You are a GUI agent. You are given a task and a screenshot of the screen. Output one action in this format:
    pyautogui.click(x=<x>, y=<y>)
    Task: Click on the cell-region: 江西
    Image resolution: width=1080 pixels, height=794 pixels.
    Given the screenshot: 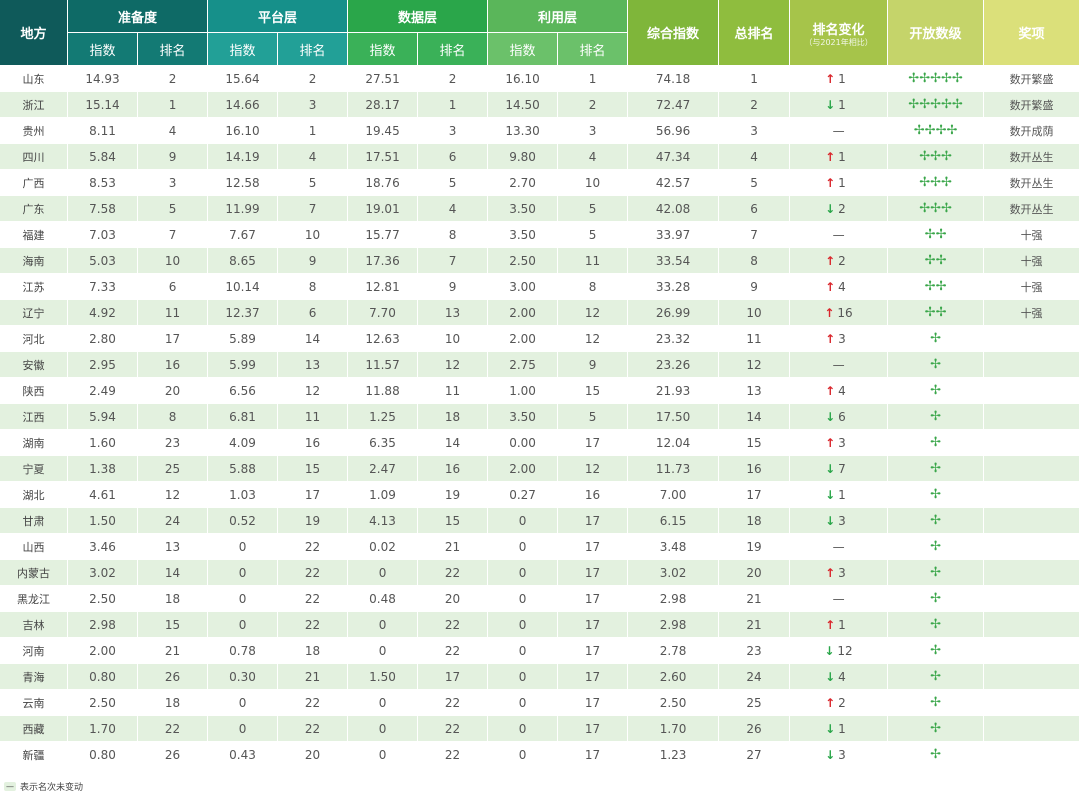 What is the action you would take?
    pyautogui.click(x=34, y=417)
    